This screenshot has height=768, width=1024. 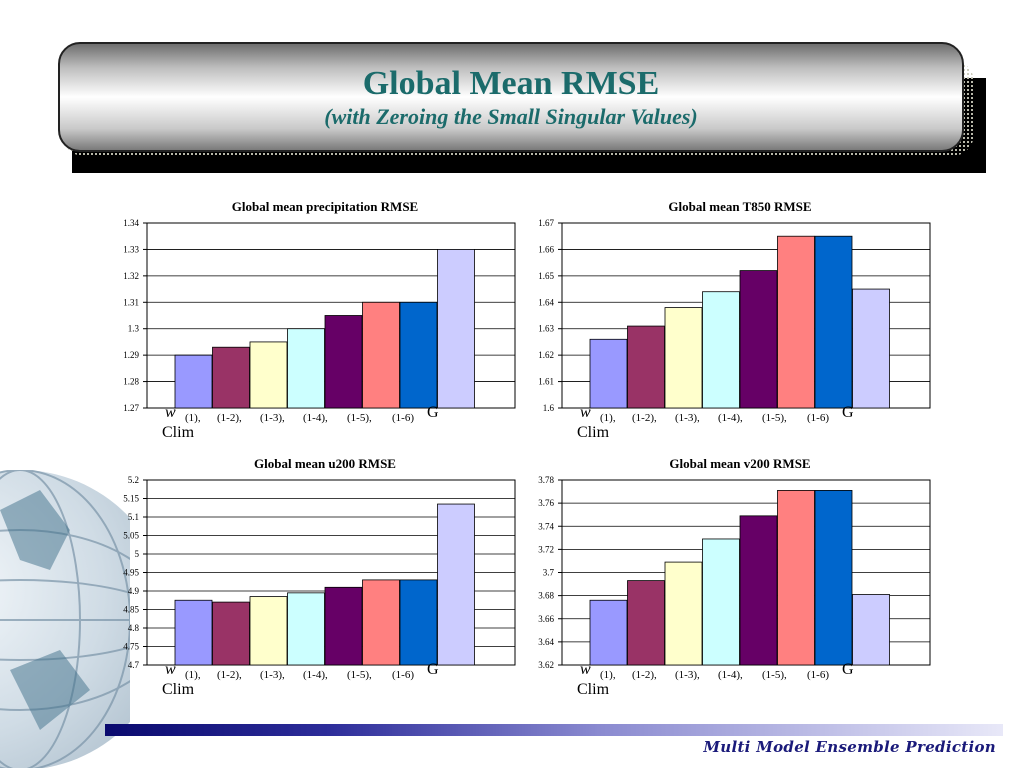 What do you see at coordinates (134, 665) in the screenshot?
I see `y-tick-label: 4.7` at bounding box center [134, 665].